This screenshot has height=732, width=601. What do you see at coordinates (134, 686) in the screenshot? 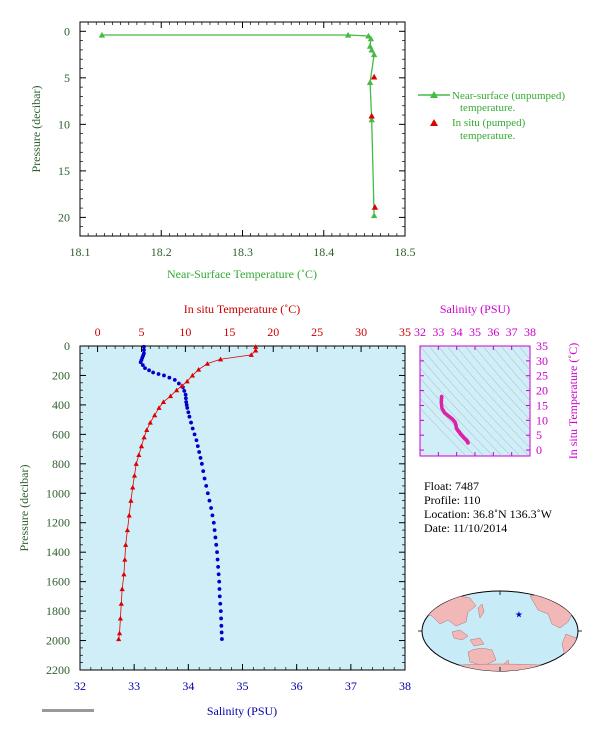
I see `salinity-tick-label: 33` at bounding box center [134, 686].